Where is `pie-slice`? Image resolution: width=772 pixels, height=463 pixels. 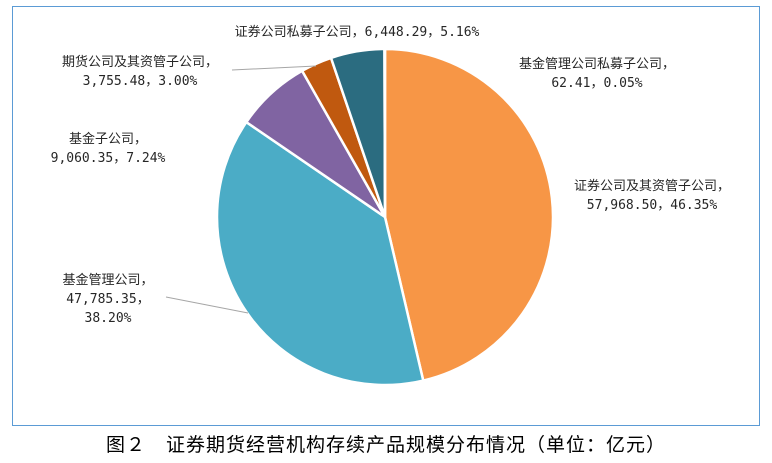
pie-slice is located at coordinates (385, 132).